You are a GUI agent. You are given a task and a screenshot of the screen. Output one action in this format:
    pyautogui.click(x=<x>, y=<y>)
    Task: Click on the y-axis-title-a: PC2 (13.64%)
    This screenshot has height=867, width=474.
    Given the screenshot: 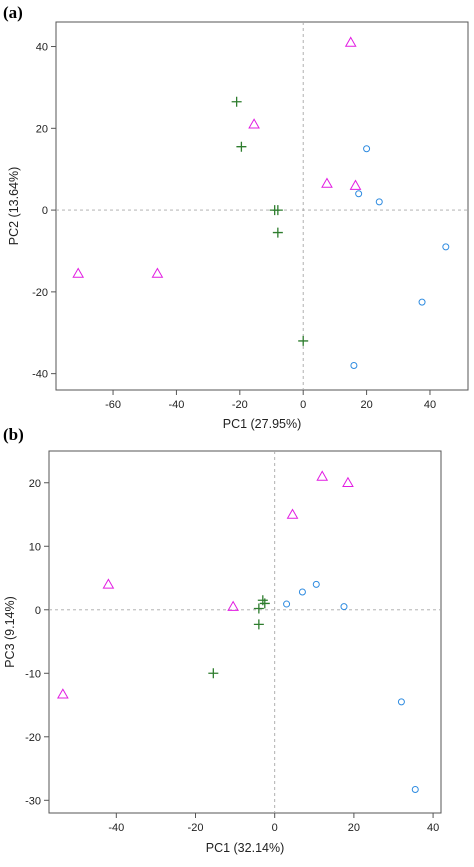 What is the action you would take?
    pyautogui.click(x=14, y=206)
    